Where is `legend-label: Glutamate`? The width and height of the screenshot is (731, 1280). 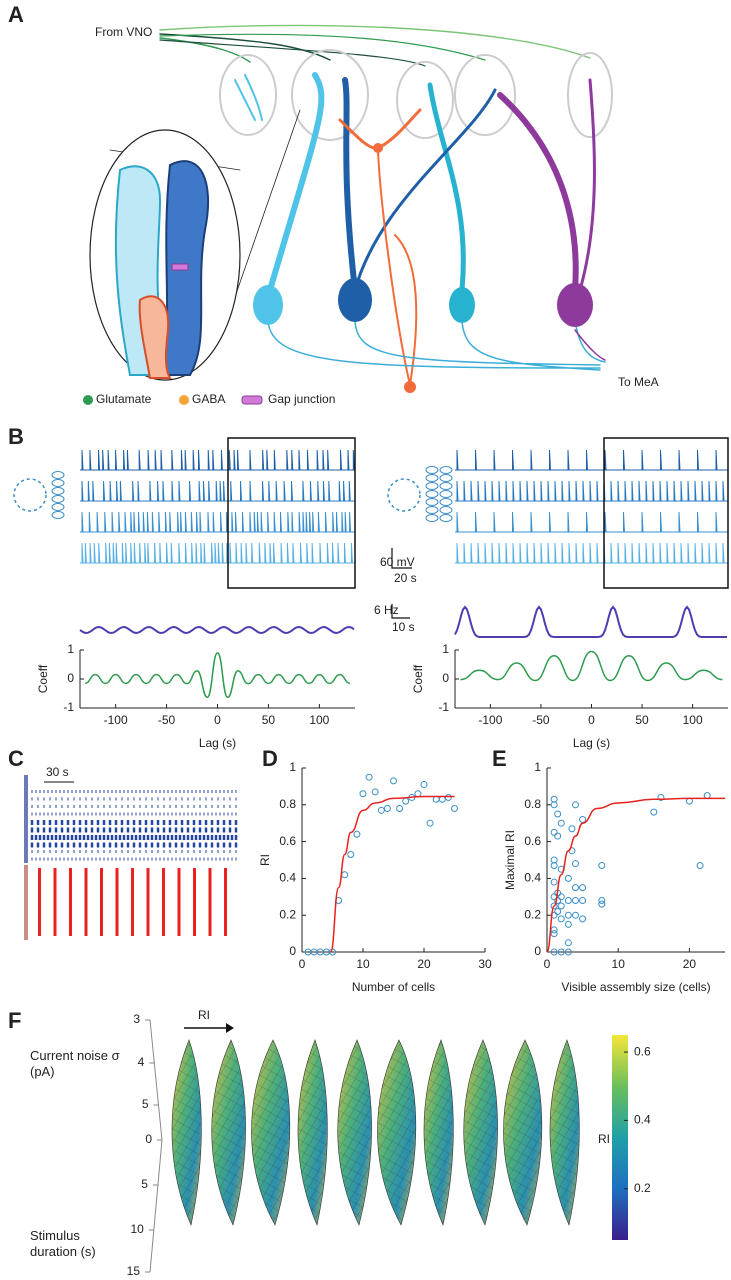 legend-label: Glutamate is located at coordinates (124, 399).